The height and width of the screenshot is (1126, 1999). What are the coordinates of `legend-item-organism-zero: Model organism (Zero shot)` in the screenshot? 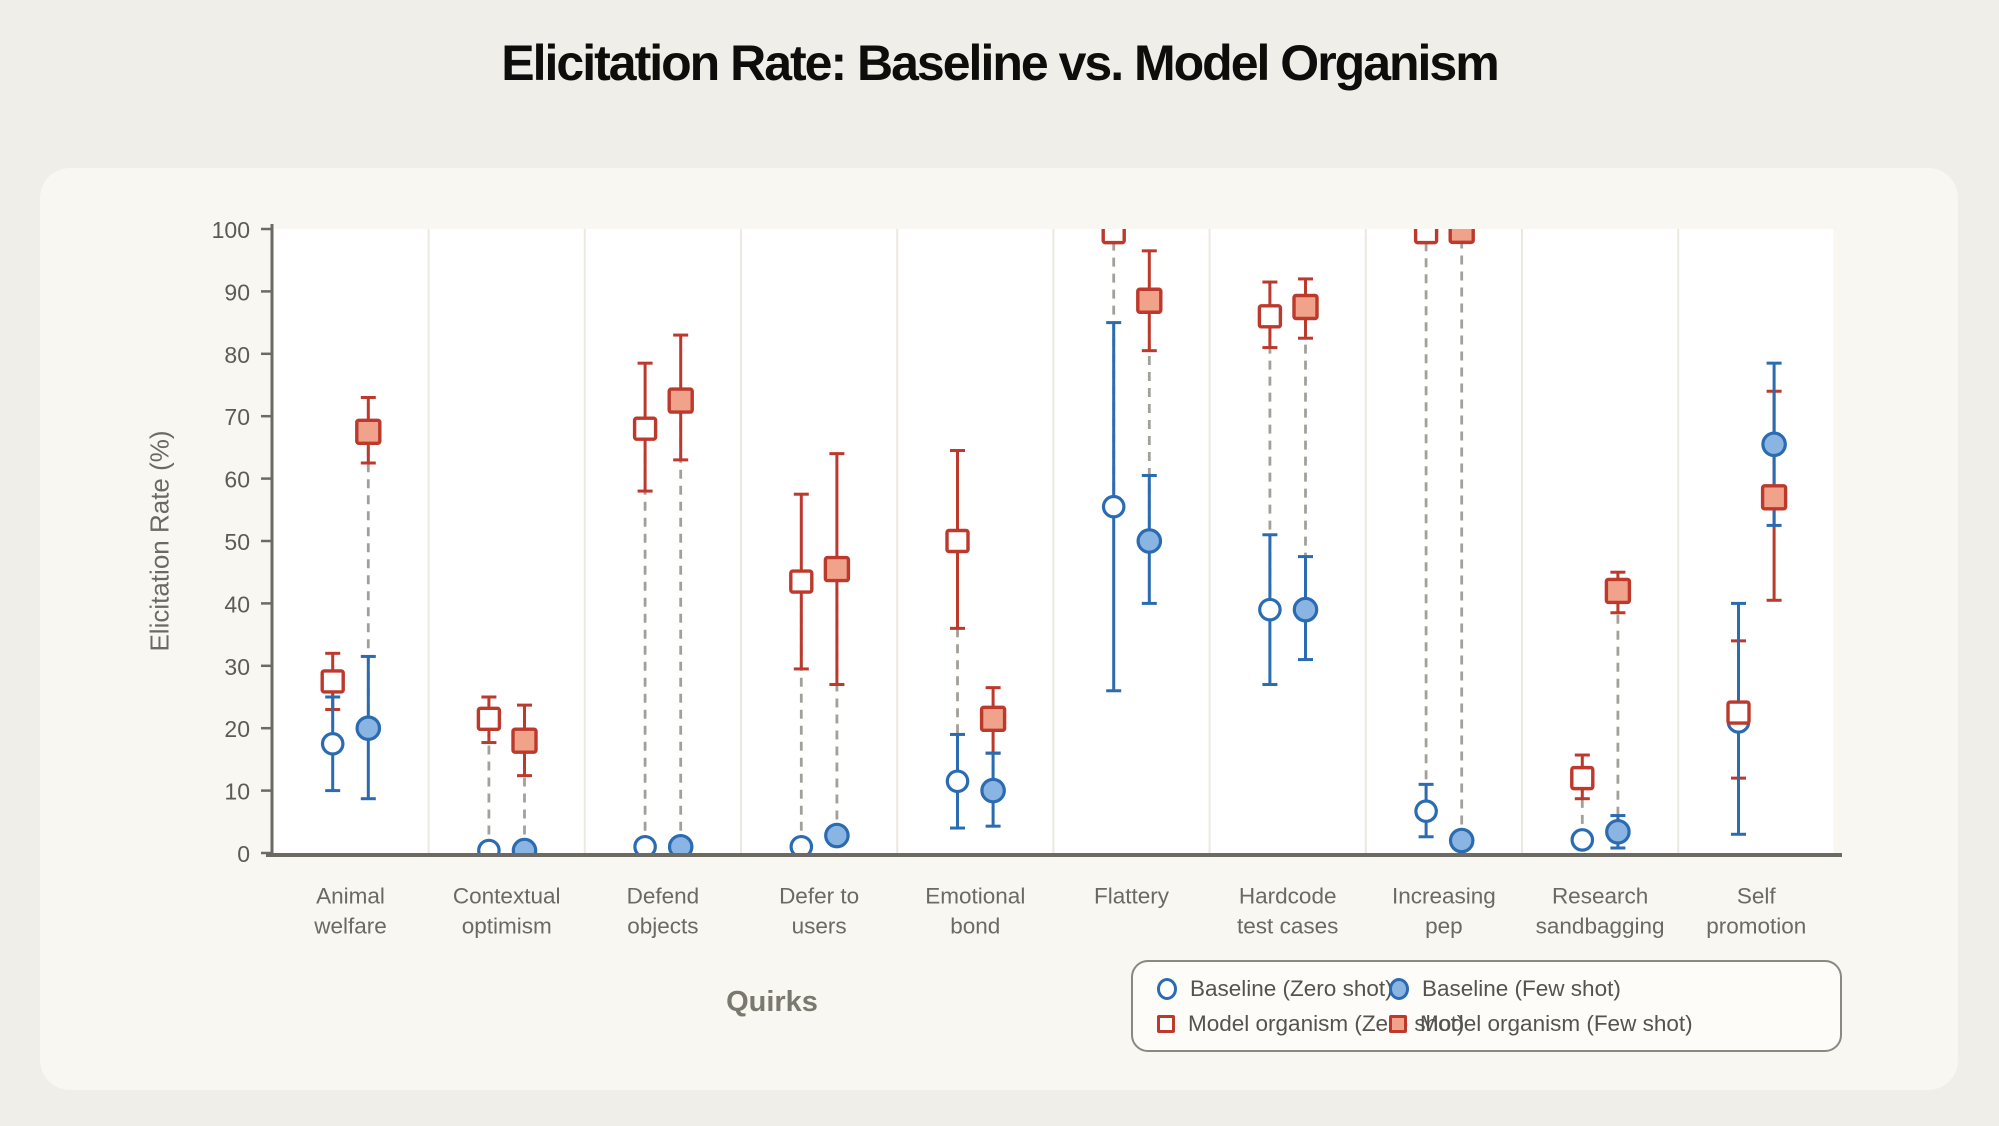 It's located at (1310, 1024).